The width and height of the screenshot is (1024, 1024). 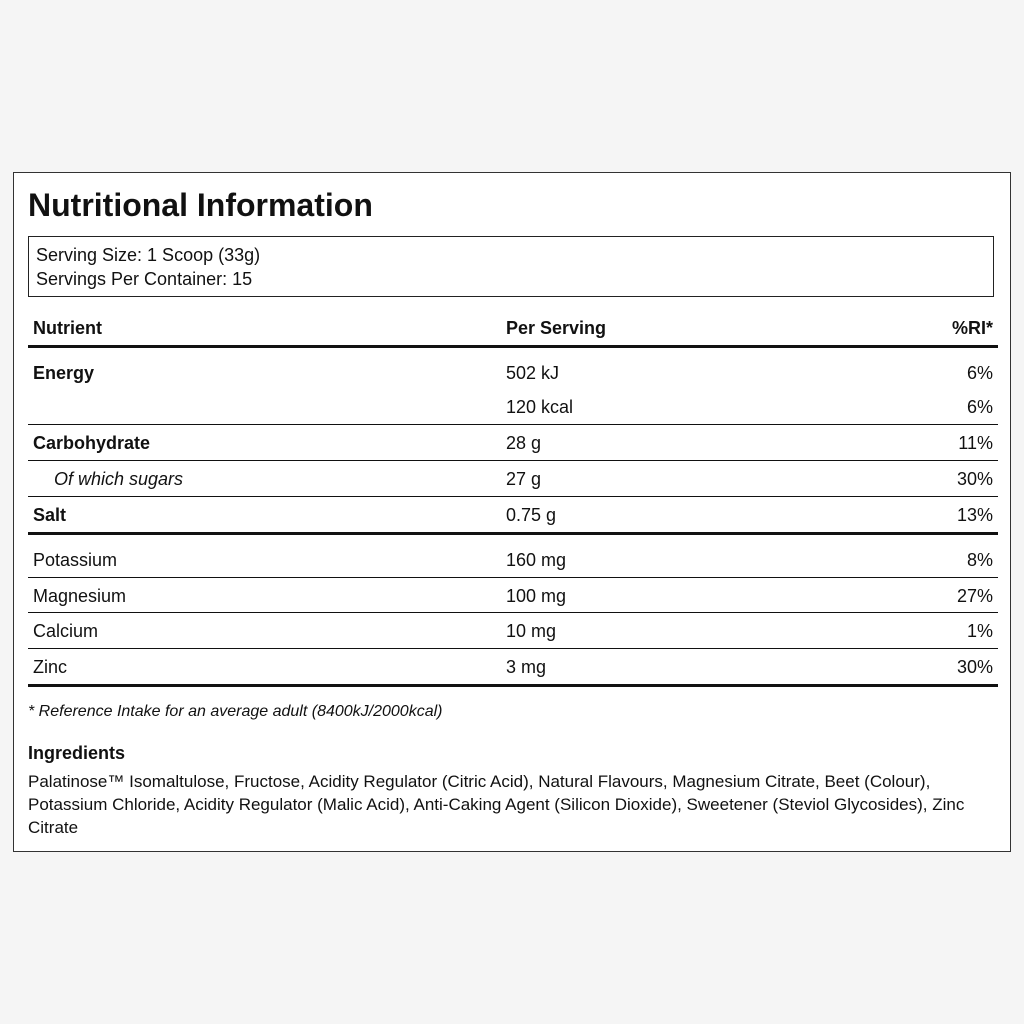 What do you see at coordinates (974, 596) in the screenshot?
I see `cell: 27%` at bounding box center [974, 596].